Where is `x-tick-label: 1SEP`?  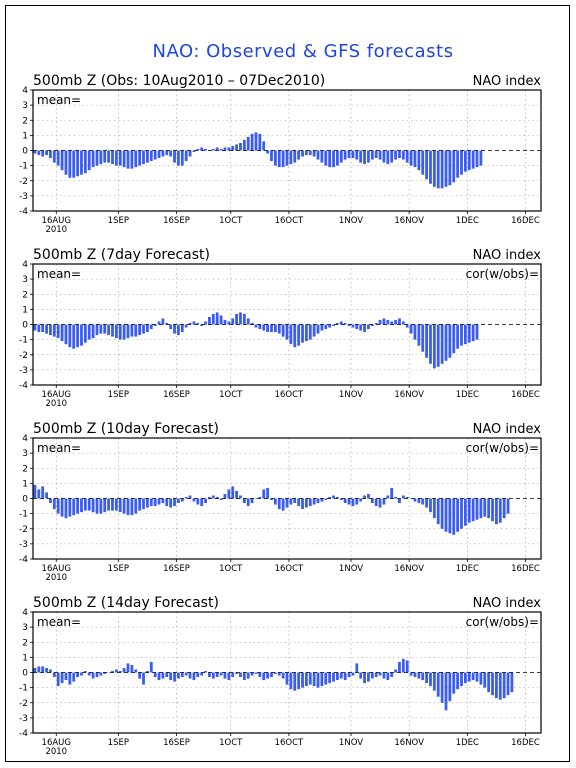
x-tick-label: 1SEP is located at coordinates (118, 221).